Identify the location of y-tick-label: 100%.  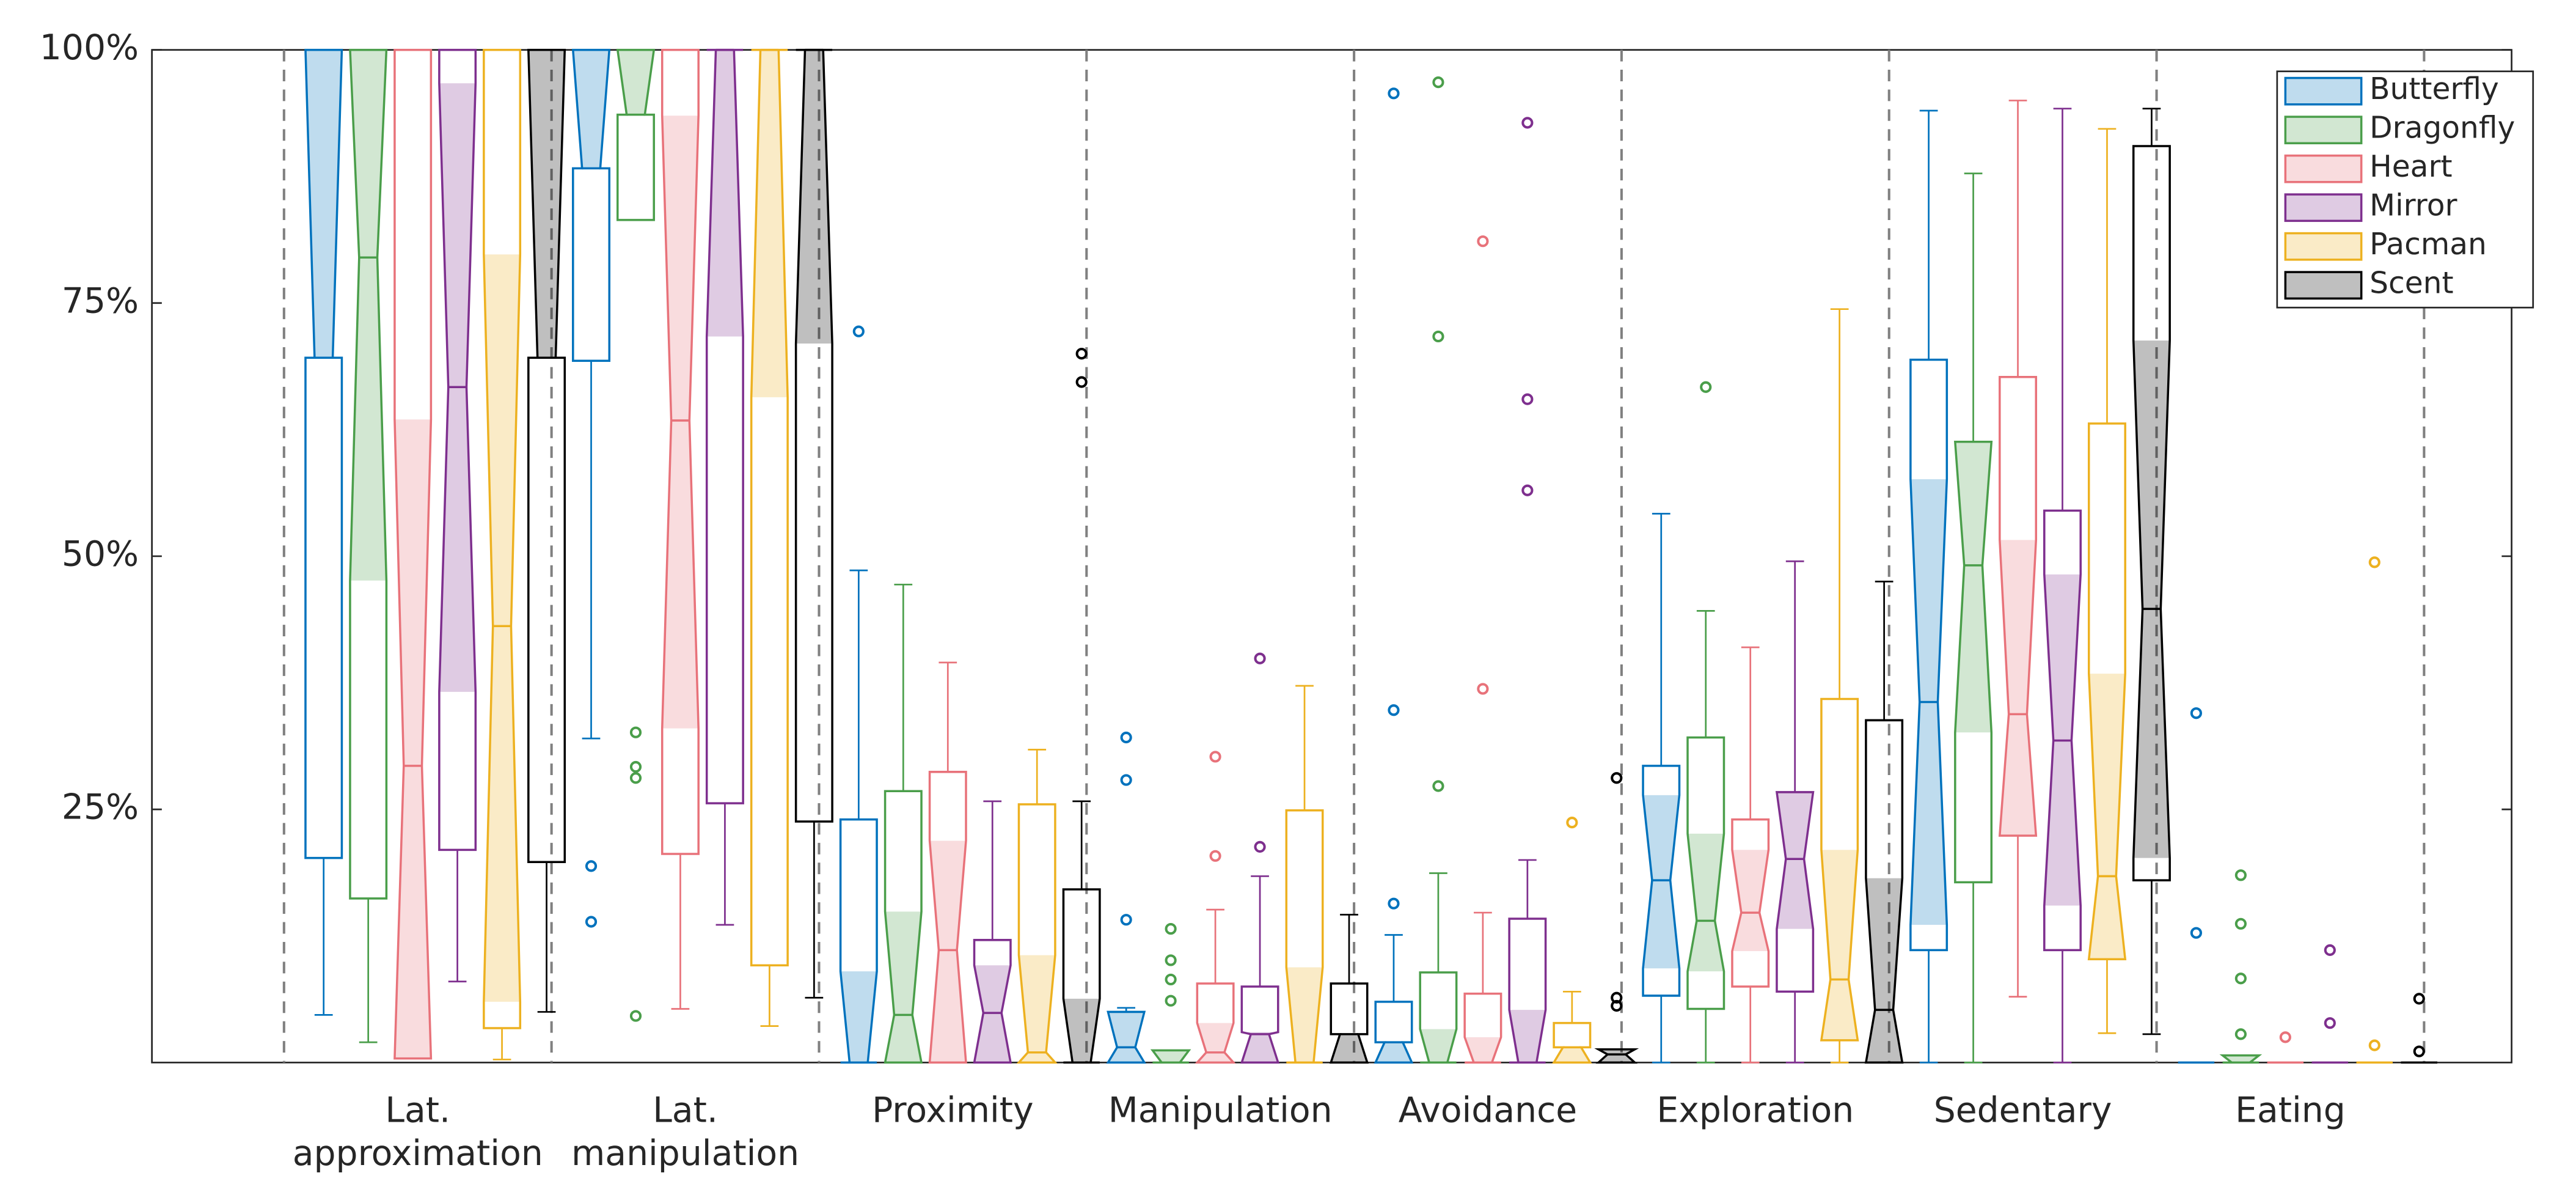
(89, 48).